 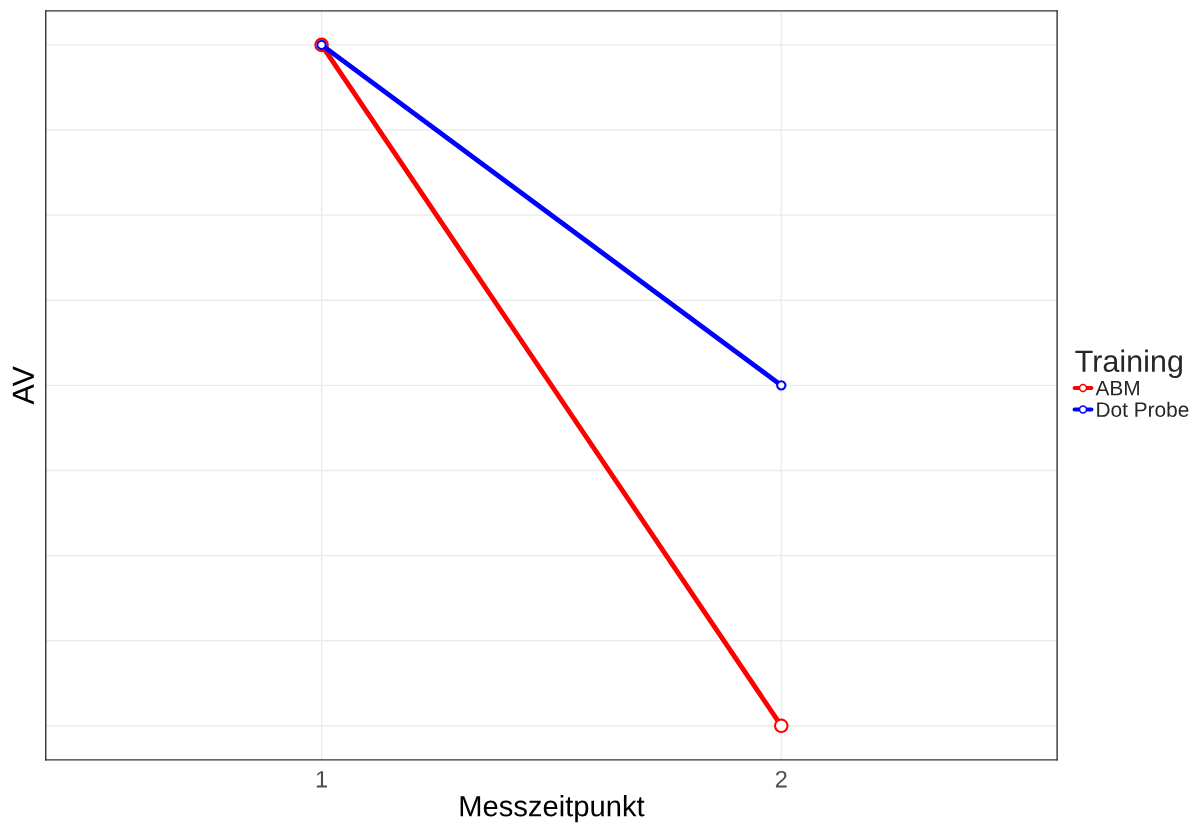 What do you see at coordinates (1117, 388) in the screenshot?
I see `legend-label: ABM` at bounding box center [1117, 388].